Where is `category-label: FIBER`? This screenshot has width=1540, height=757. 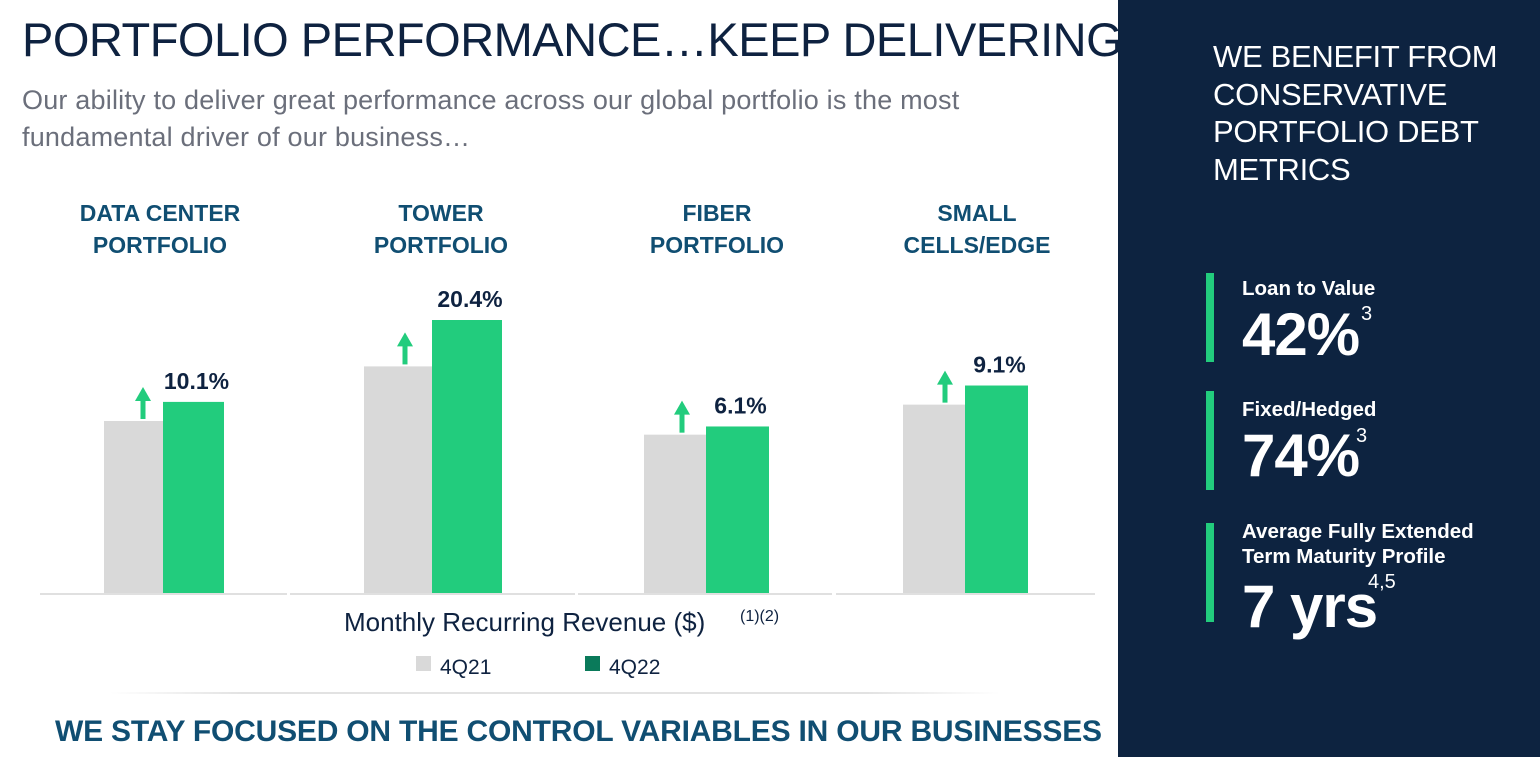 category-label: FIBER is located at coordinates (717, 213).